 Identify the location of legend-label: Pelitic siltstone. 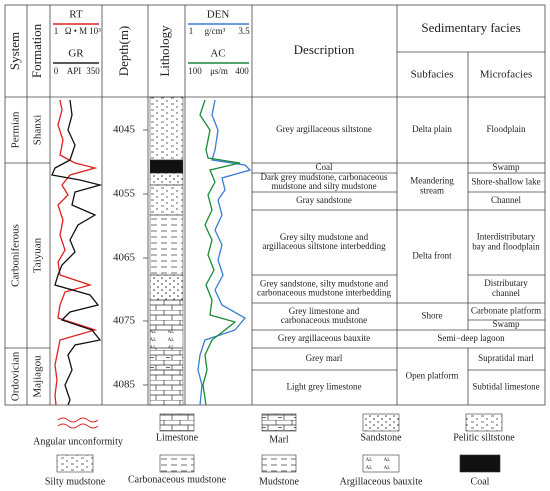
(484, 437).